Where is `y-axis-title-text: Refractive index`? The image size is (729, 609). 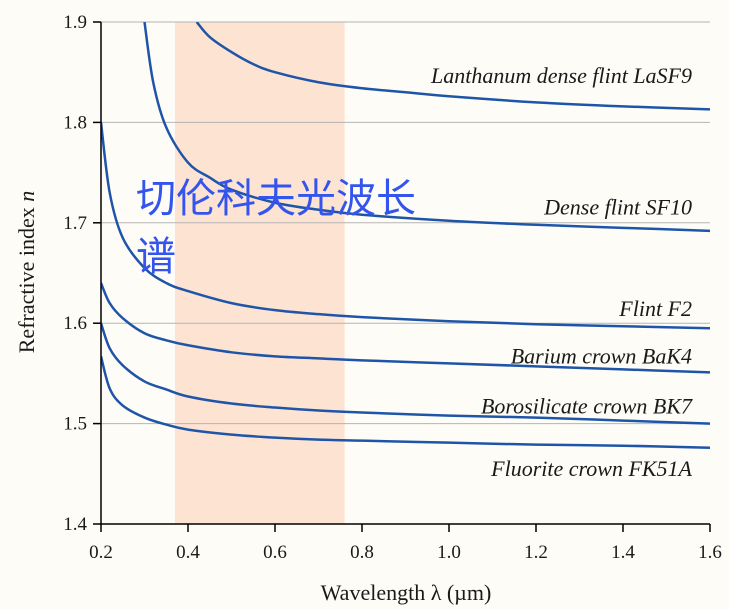 y-axis-title-text: Refractive index is located at coordinates (26, 278).